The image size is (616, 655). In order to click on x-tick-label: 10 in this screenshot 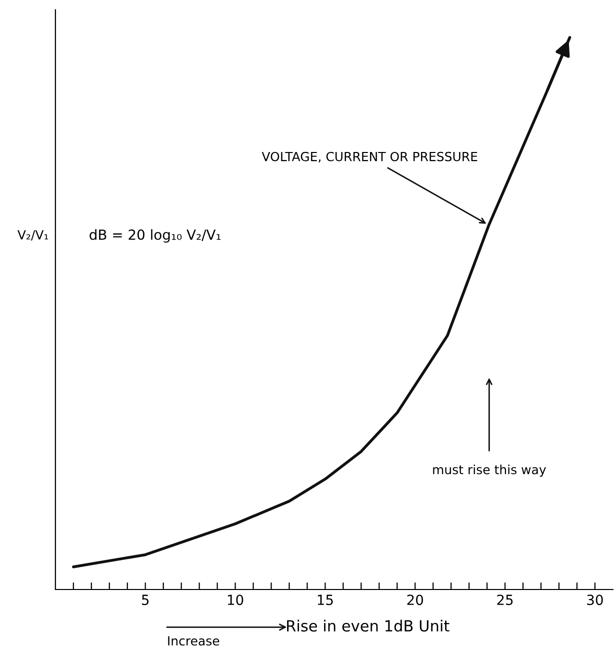, I will do `click(236, 600)`.